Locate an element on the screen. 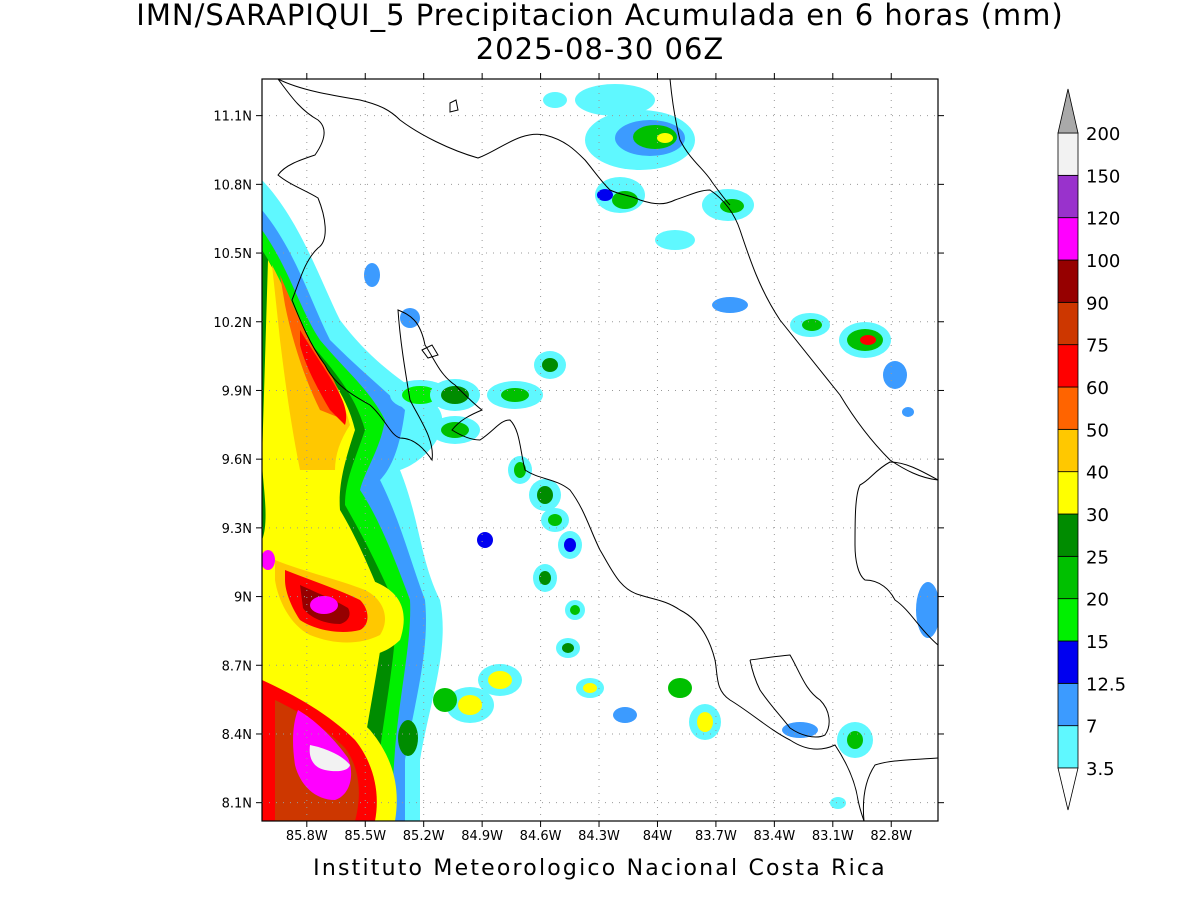 This screenshot has height=900, width=1200. map-subtitle: 2025-08-30 06Z is located at coordinates (600, 49).